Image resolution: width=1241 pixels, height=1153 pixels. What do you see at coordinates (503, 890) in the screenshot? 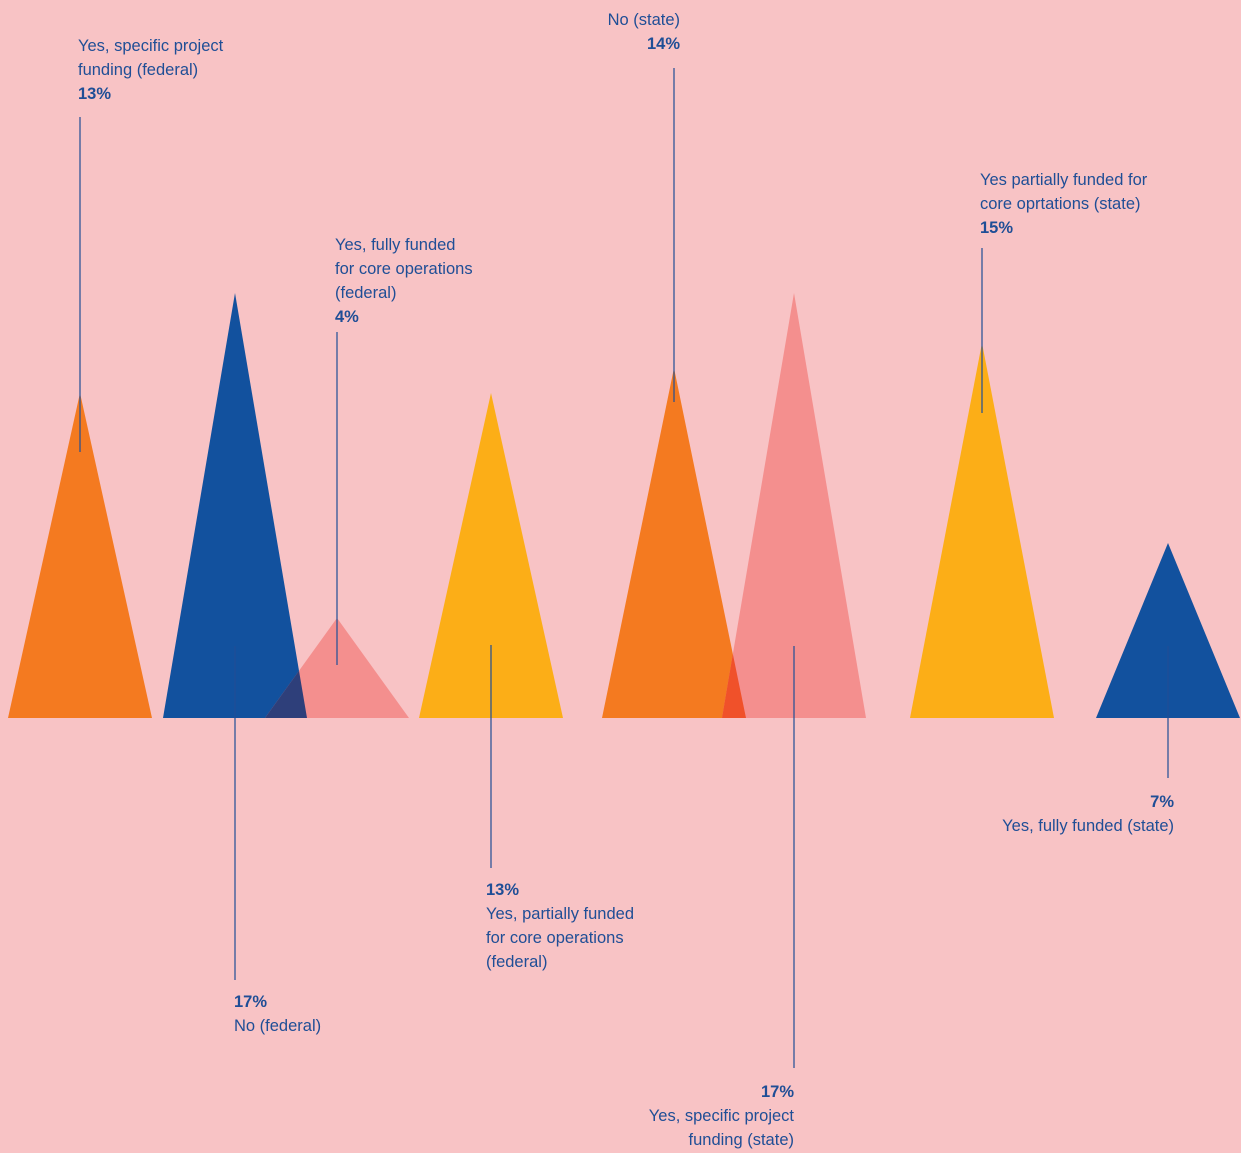
I see `label-3-value: 13%` at bounding box center [503, 890].